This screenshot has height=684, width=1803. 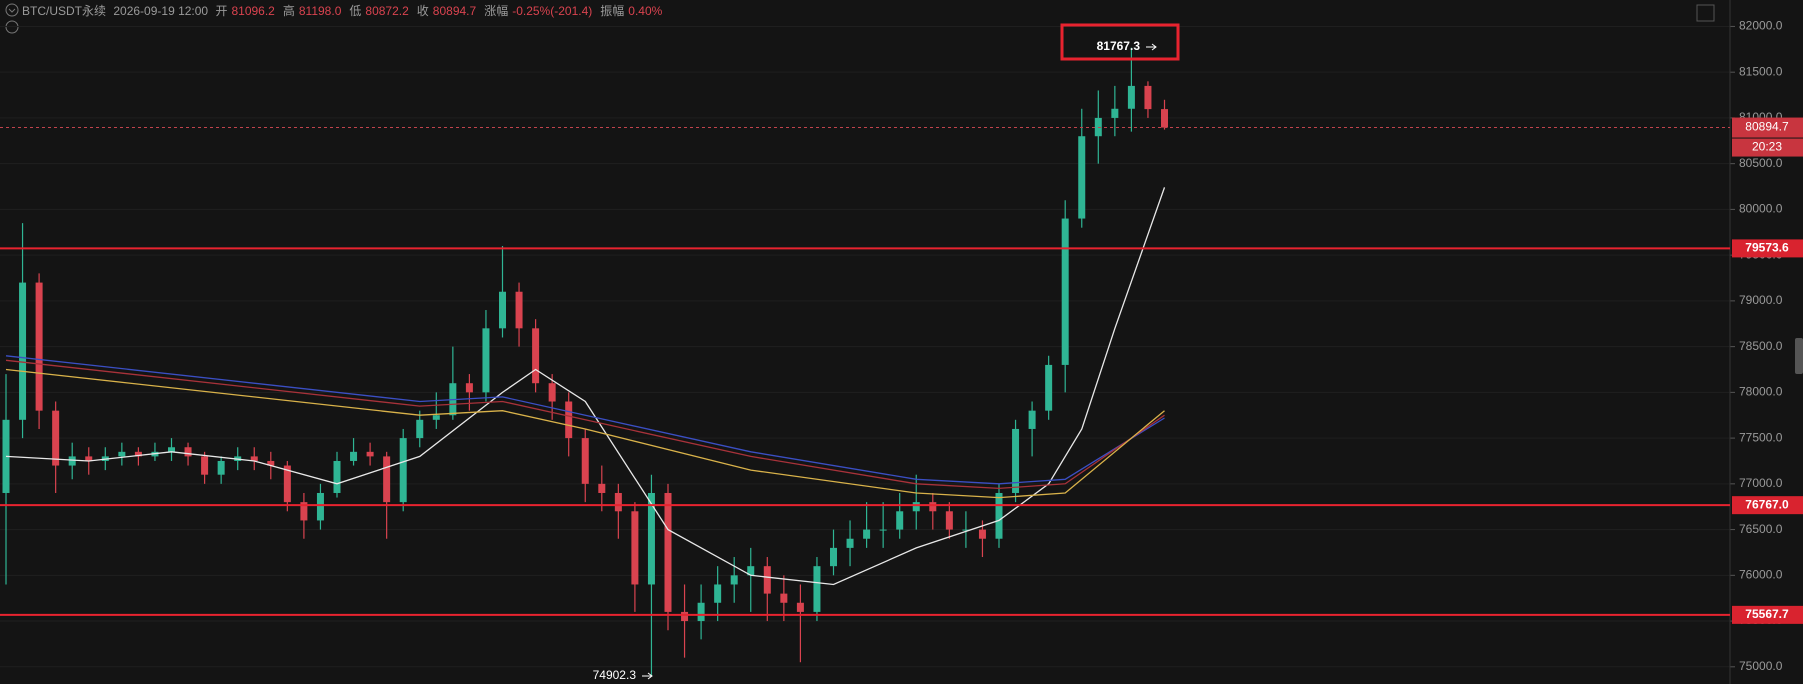 I want to click on y-tick-label: 82000.0, so click(x=1761, y=26).